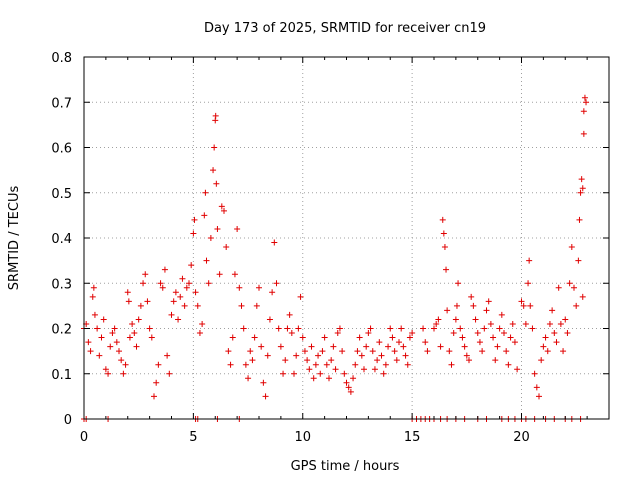 The image size is (640, 480). Describe the element at coordinates (61, 239) in the screenshot. I see `y-tick-label: 0.4` at that location.